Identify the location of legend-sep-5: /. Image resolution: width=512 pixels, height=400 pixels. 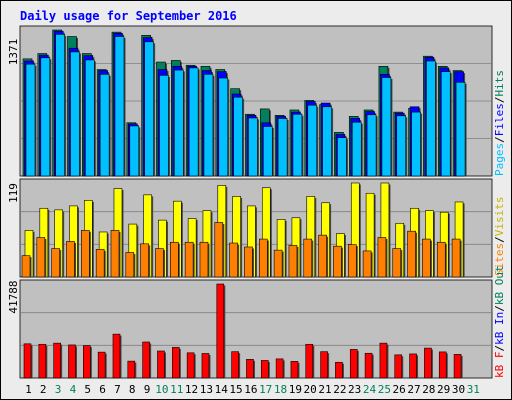
(499, 308).